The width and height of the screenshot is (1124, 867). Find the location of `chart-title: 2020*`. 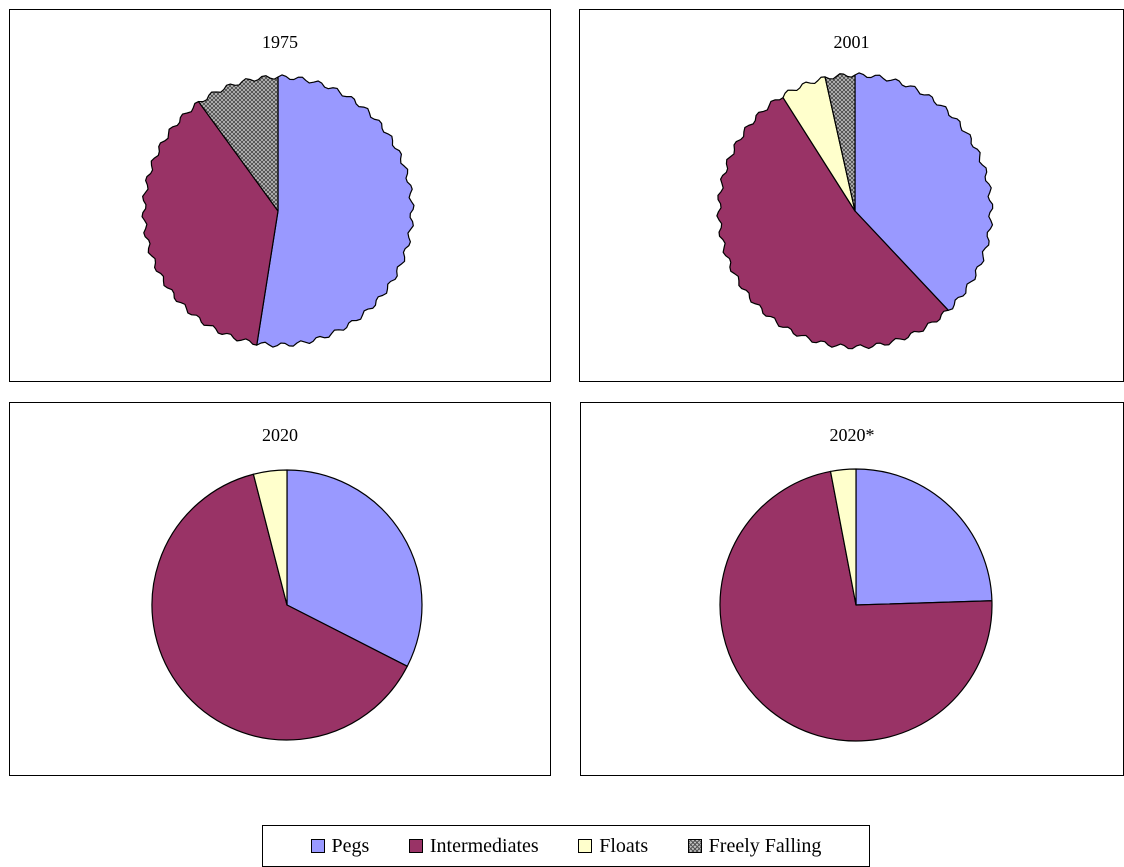

chart-title: 2020* is located at coordinates (852, 435).